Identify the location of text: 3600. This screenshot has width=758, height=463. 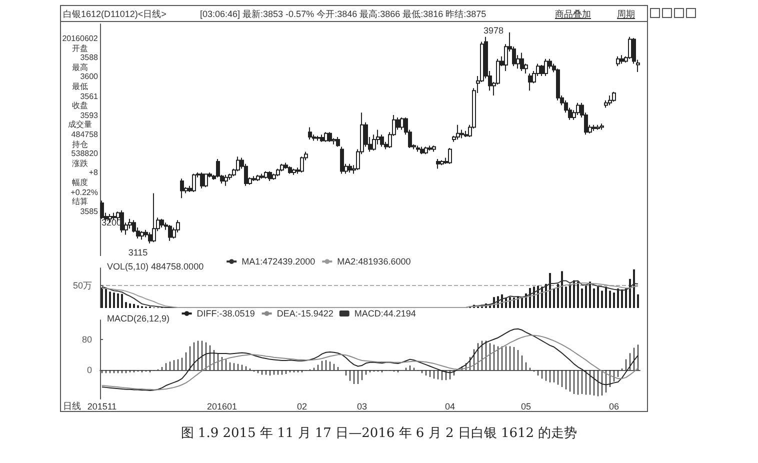
(88, 77).